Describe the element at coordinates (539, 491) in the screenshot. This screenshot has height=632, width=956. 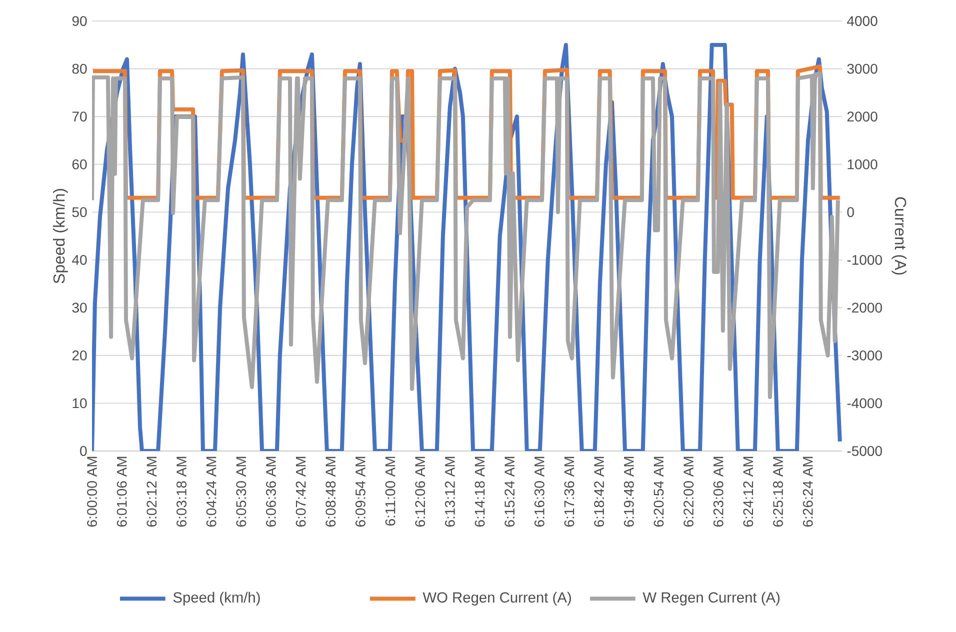
I see `x-tick-label: 6:16:30 AM` at that location.